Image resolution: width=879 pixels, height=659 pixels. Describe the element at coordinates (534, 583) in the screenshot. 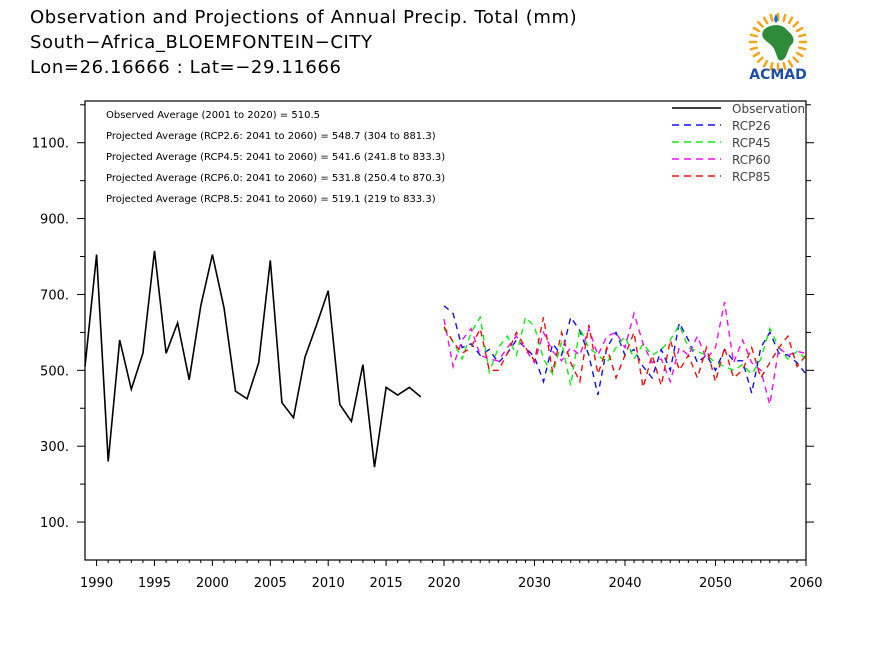

I see `x-tick-label: 2030` at that location.